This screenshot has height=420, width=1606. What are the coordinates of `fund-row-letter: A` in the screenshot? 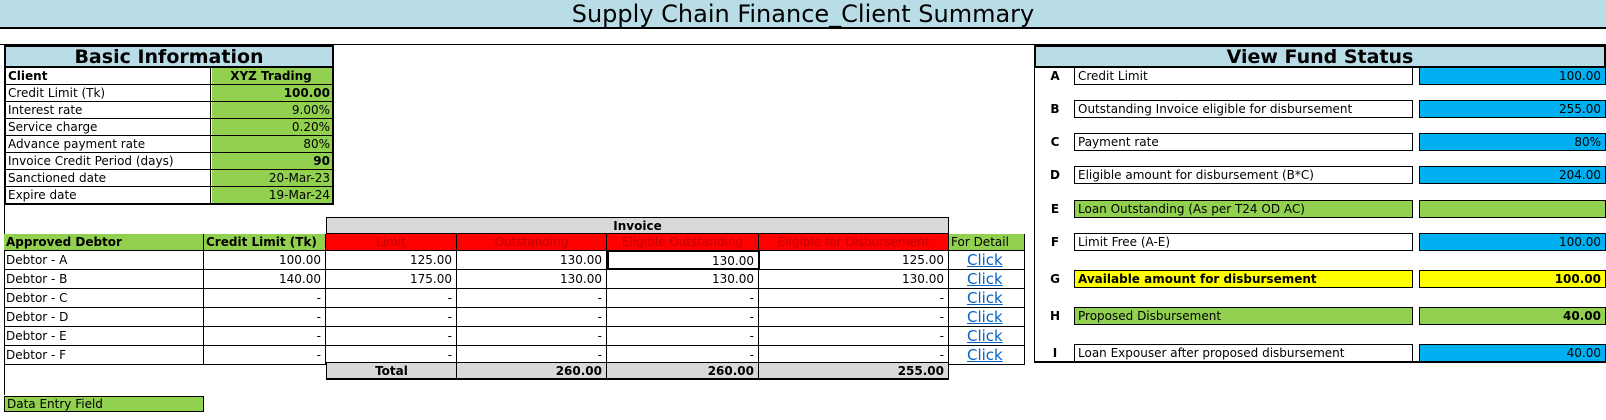 It's located at (1055, 76).